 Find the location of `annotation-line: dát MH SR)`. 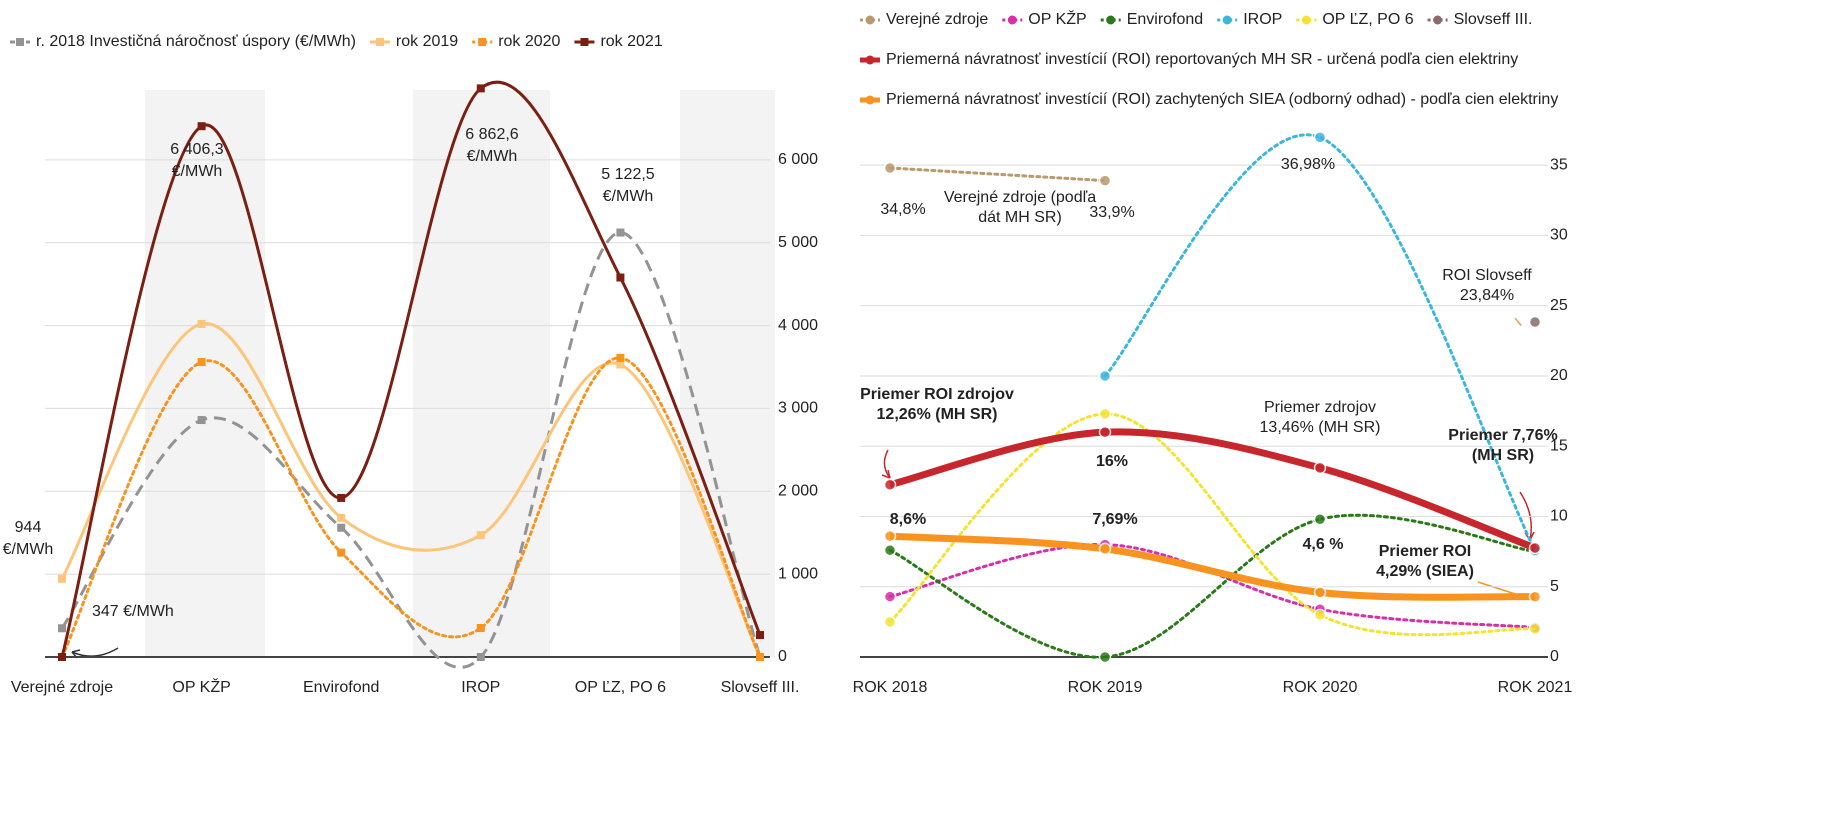

annotation-line: dát MH SR) is located at coordinates (1020, 217).